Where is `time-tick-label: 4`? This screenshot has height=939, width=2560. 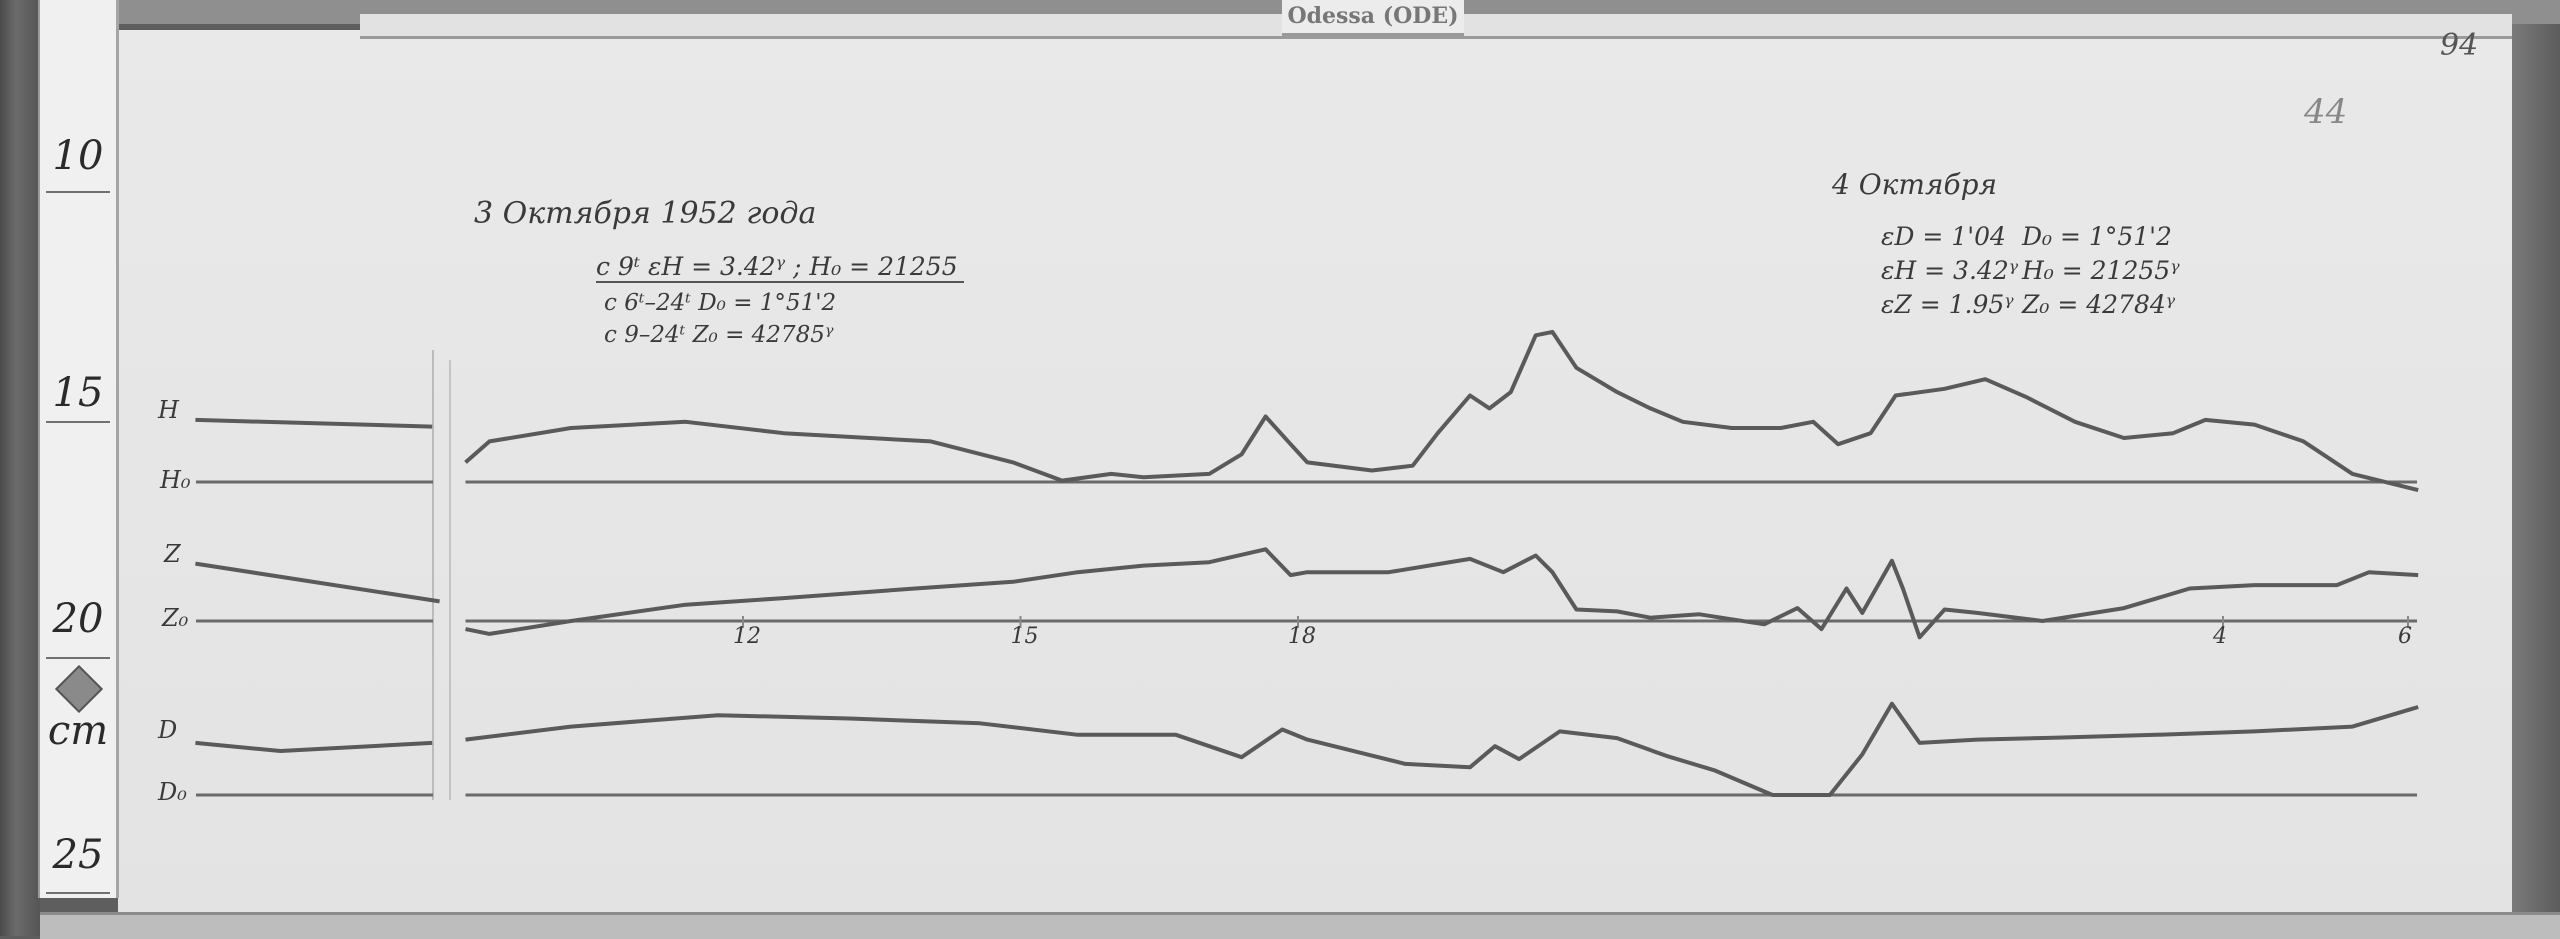 time-tick-label: 4 is located at coordinates (2220, 636).